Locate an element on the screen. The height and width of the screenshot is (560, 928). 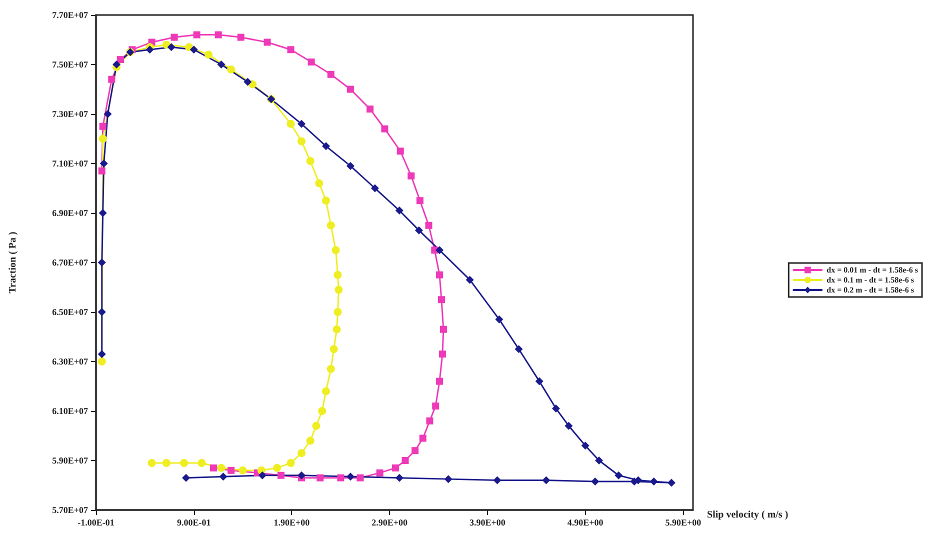
x-tick-label: 3.90E+00 is located at coordinates (488, 523).